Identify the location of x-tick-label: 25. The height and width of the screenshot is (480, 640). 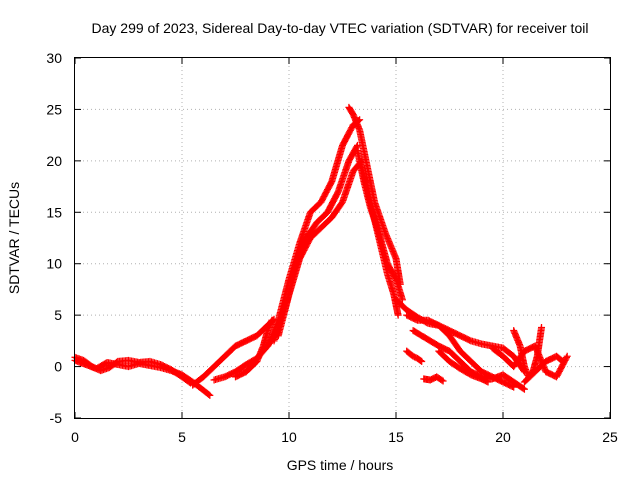
(610, 437).